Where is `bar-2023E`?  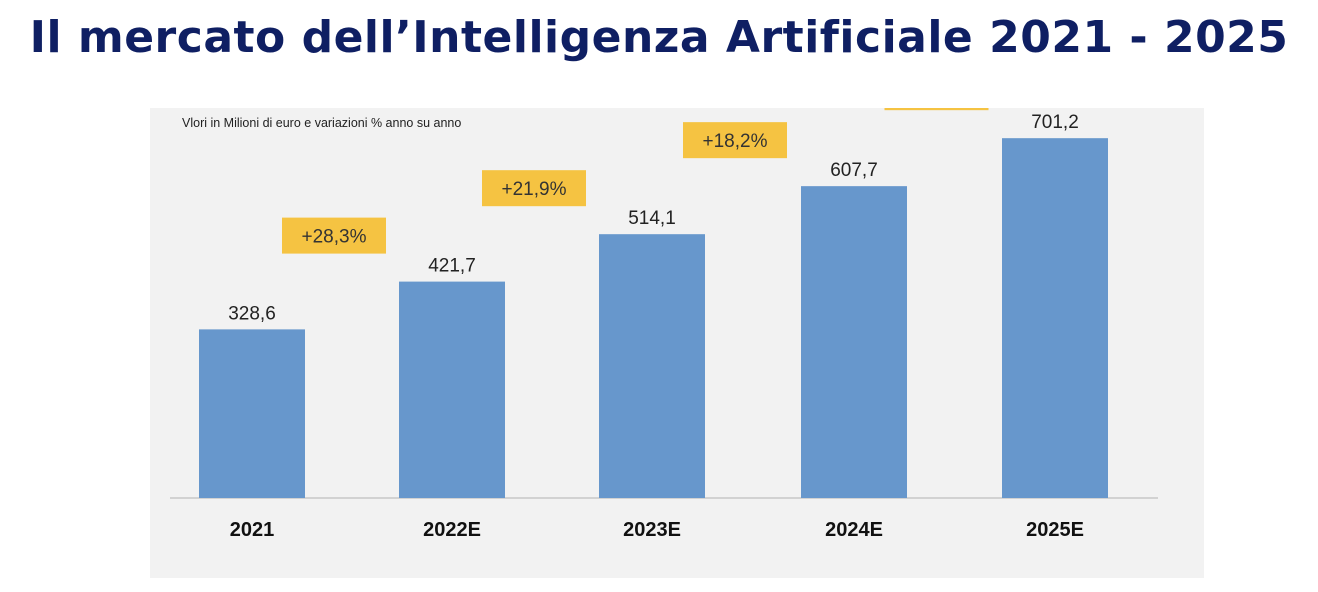
bar-2023E is located at coordinates (652, 366).